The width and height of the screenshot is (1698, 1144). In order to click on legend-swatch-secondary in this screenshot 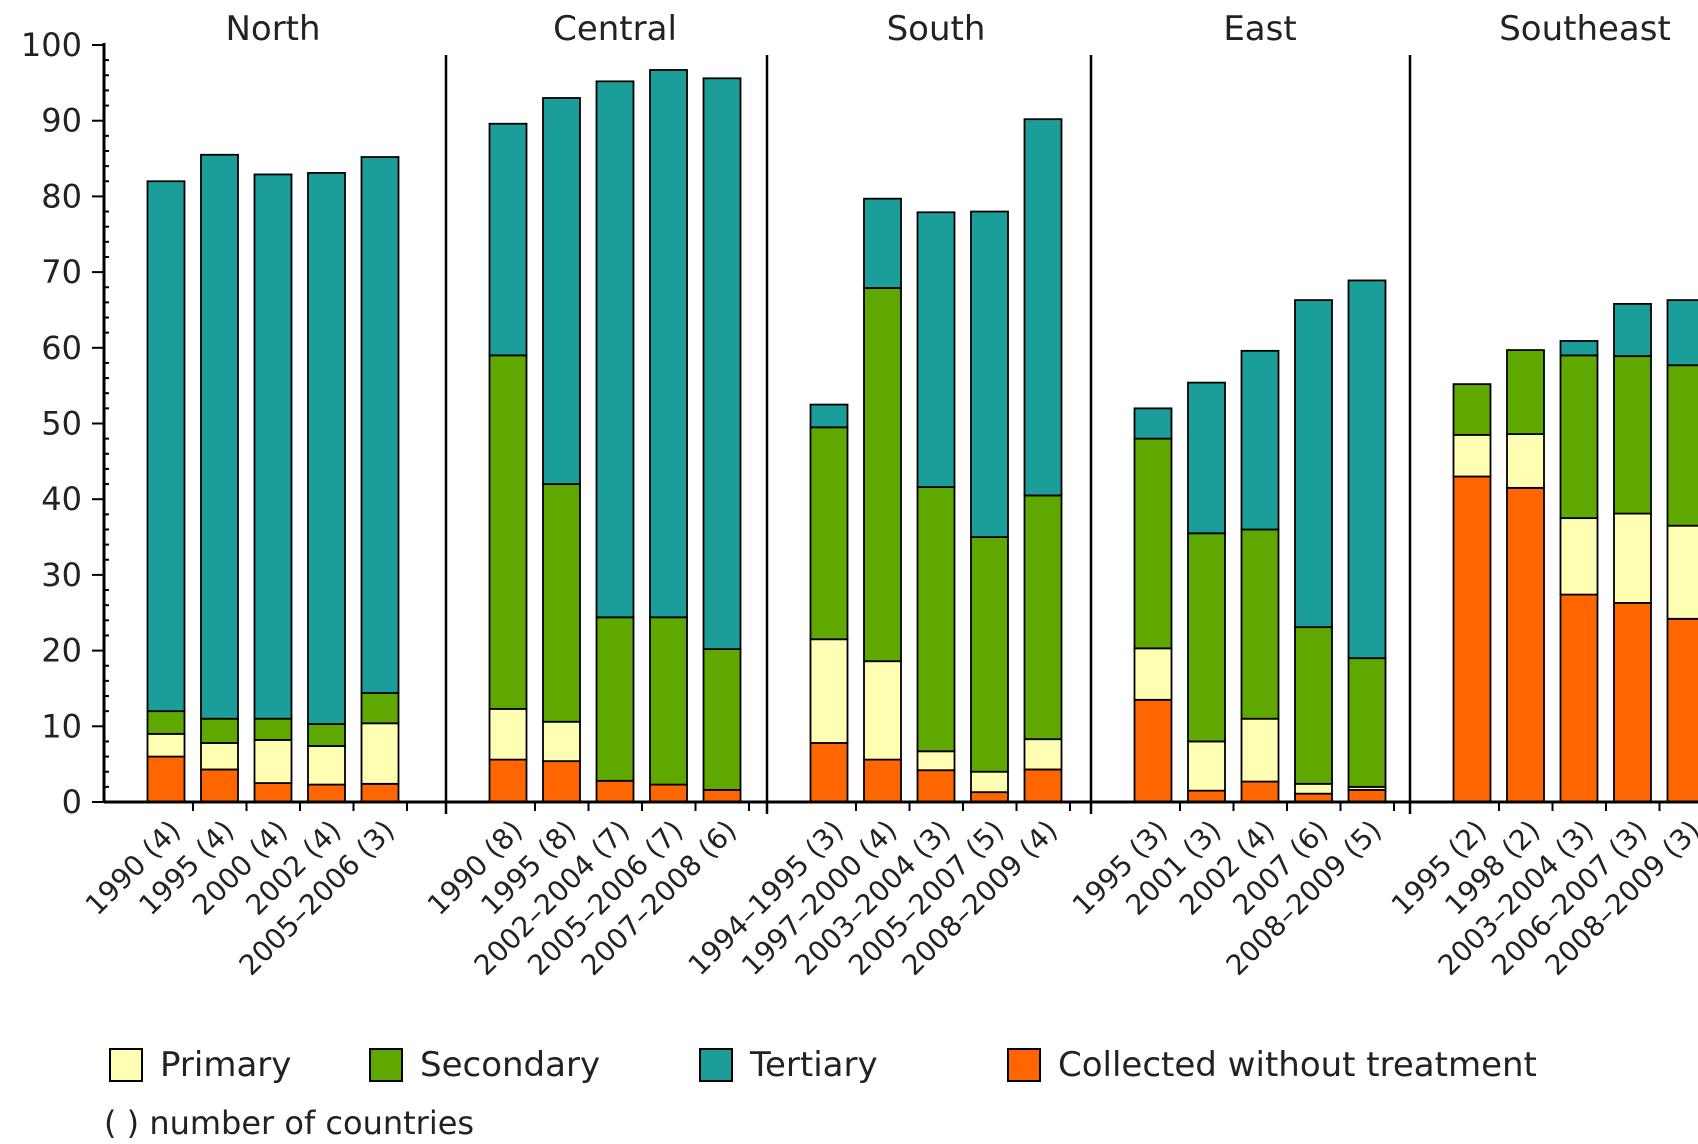, I will do `click(386, 1065)`.